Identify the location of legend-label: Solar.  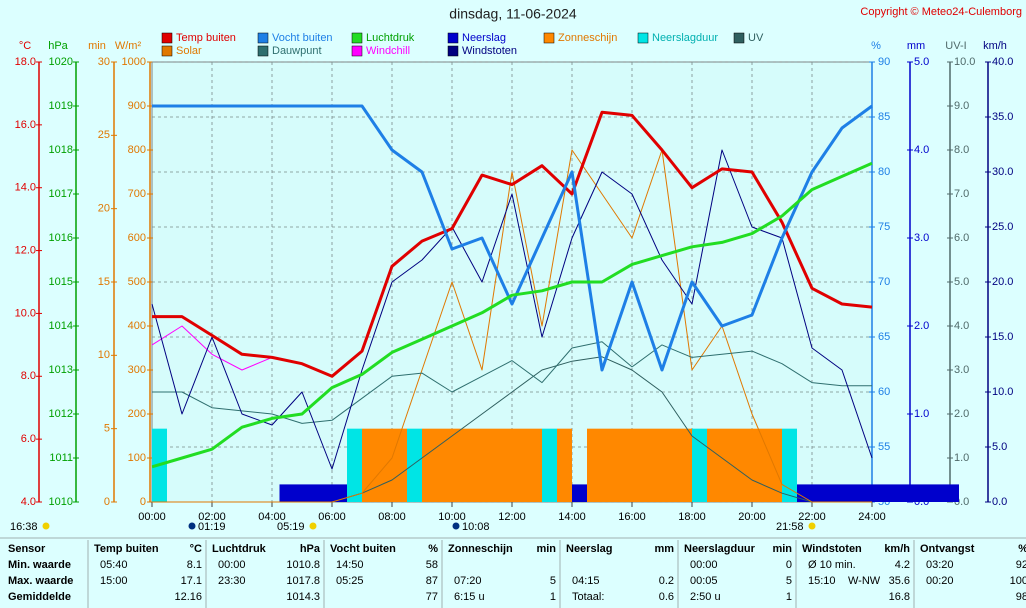
(189, 51).